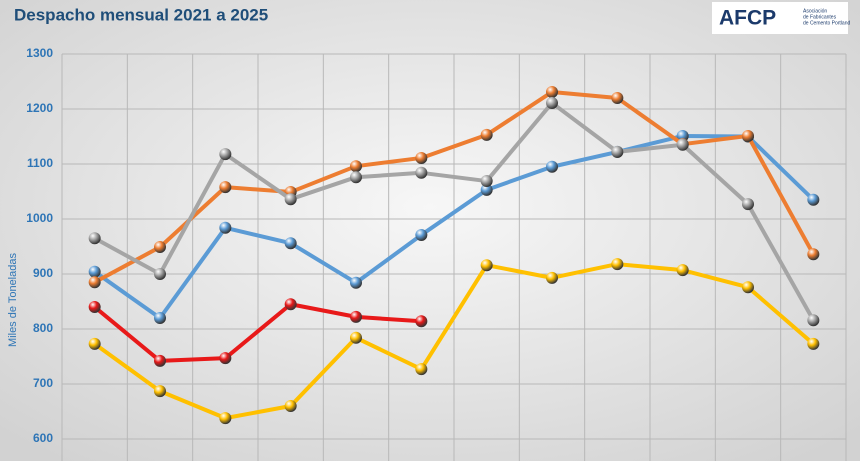 The image size is (860, 461). Describe the element at coordinates (43, 383) in the screenshot. I see `y-tick-label: 700` at that location.